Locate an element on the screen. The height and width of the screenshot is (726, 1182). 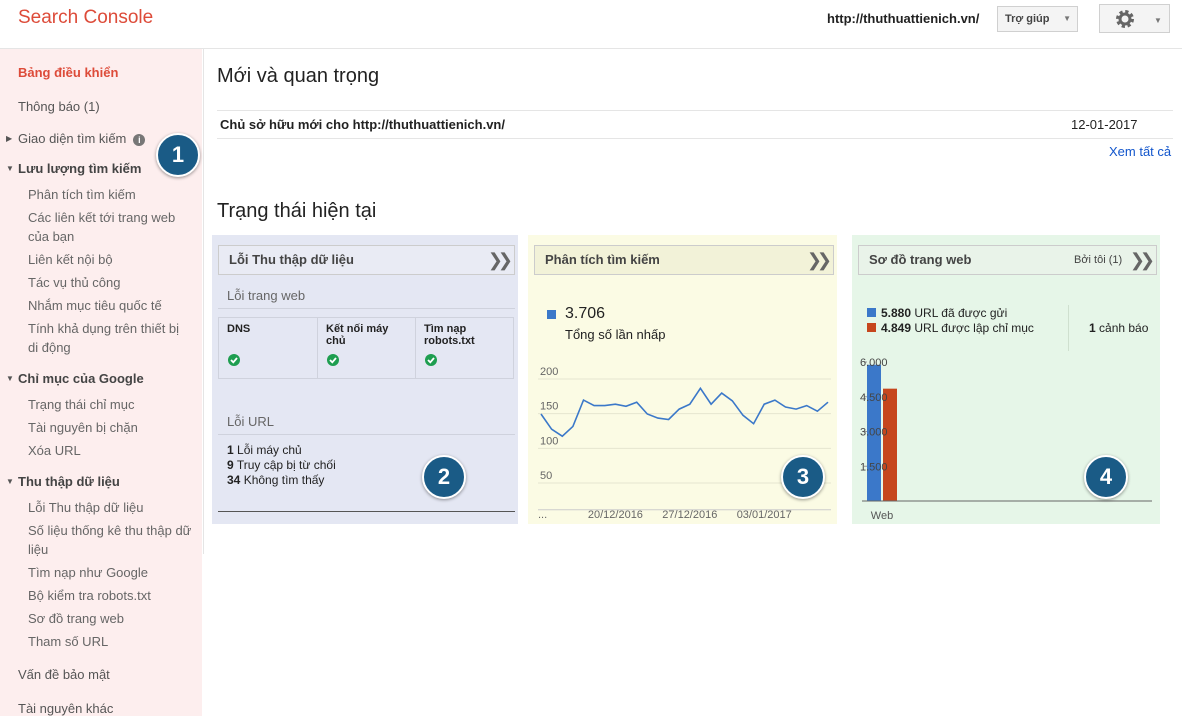
card-title: Sơ đồ trang web is located at coordinates (920, 259).